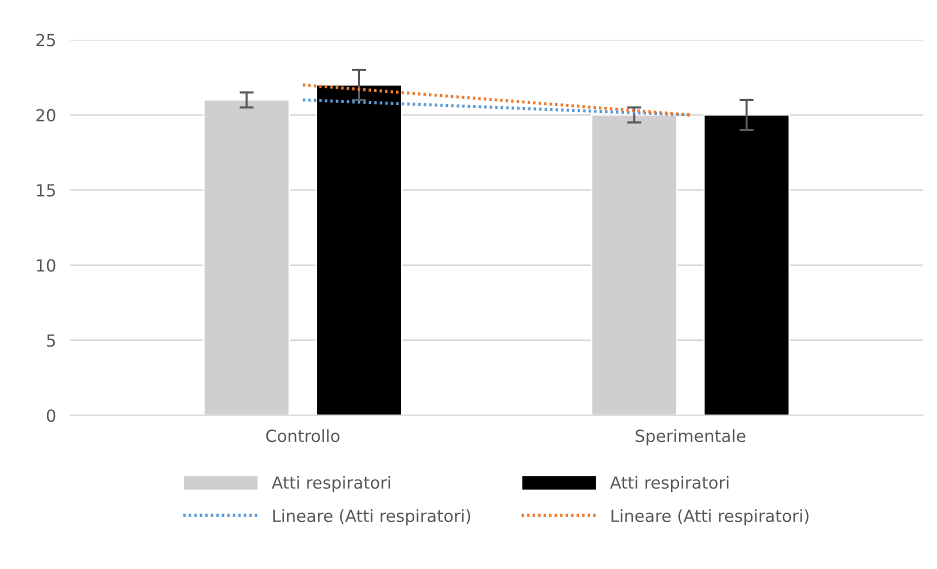  Describe the element at coordinates (51, 340) in the screenshot. I see `y-tick-label: 5` at that location.